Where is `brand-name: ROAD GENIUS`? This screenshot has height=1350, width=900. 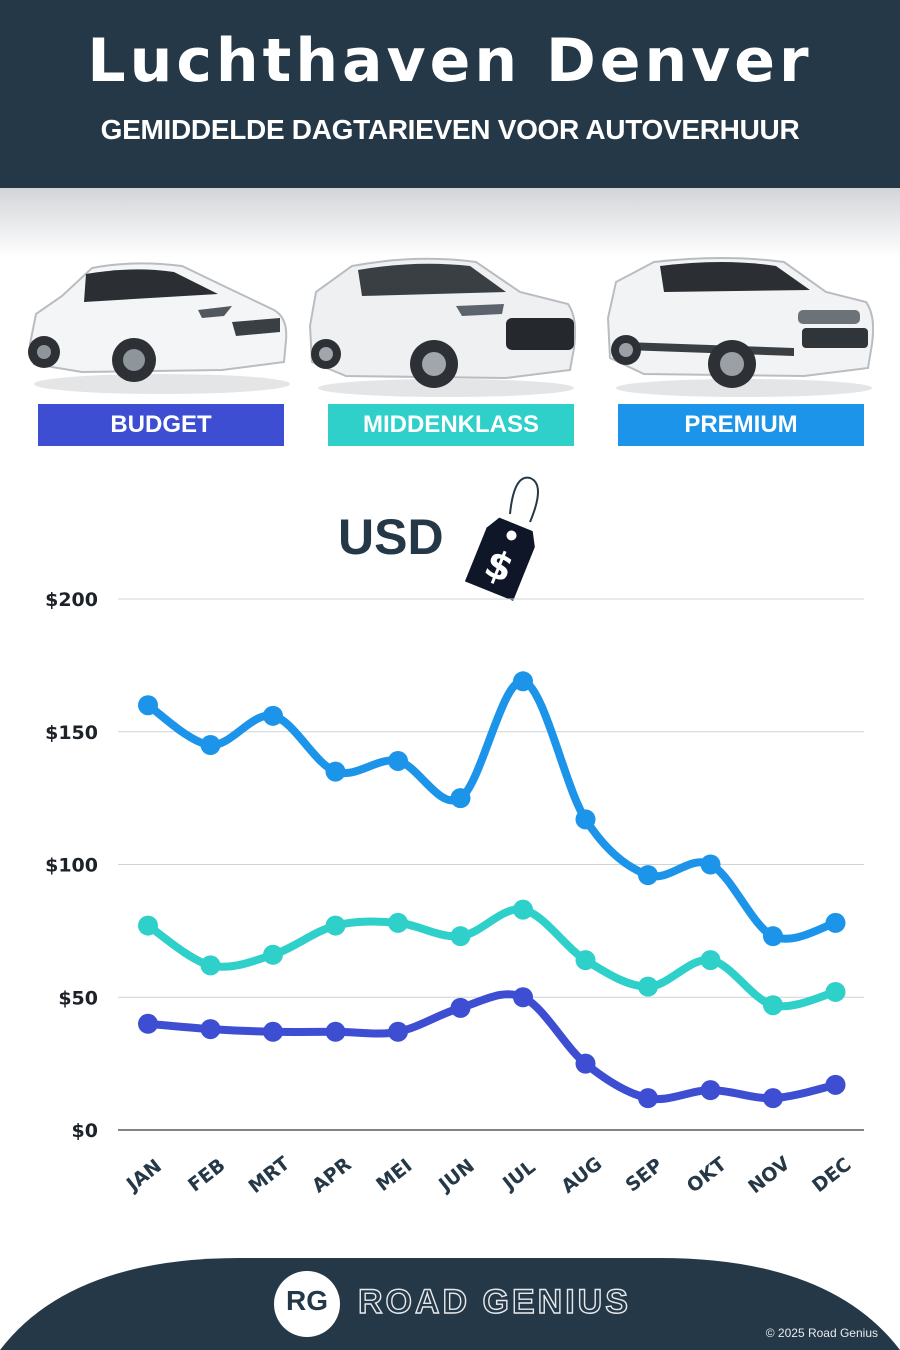
brand-name: ROAD GENIUS is located at coordinates (494, 1301).